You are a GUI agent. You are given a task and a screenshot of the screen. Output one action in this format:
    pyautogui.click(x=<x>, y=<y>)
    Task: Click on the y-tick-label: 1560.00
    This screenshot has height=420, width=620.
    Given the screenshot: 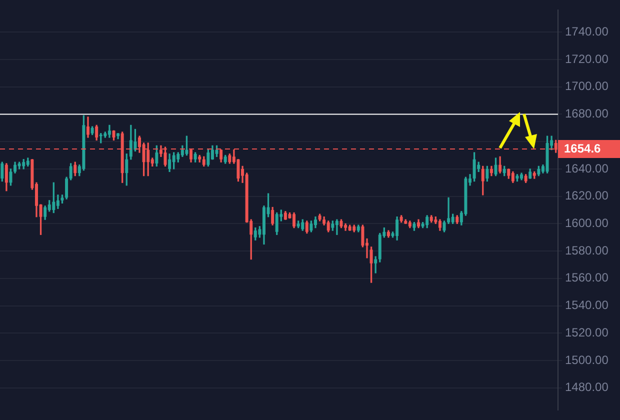 What is the action you would take?
    pyautogui.click(x=587, y=277)
    